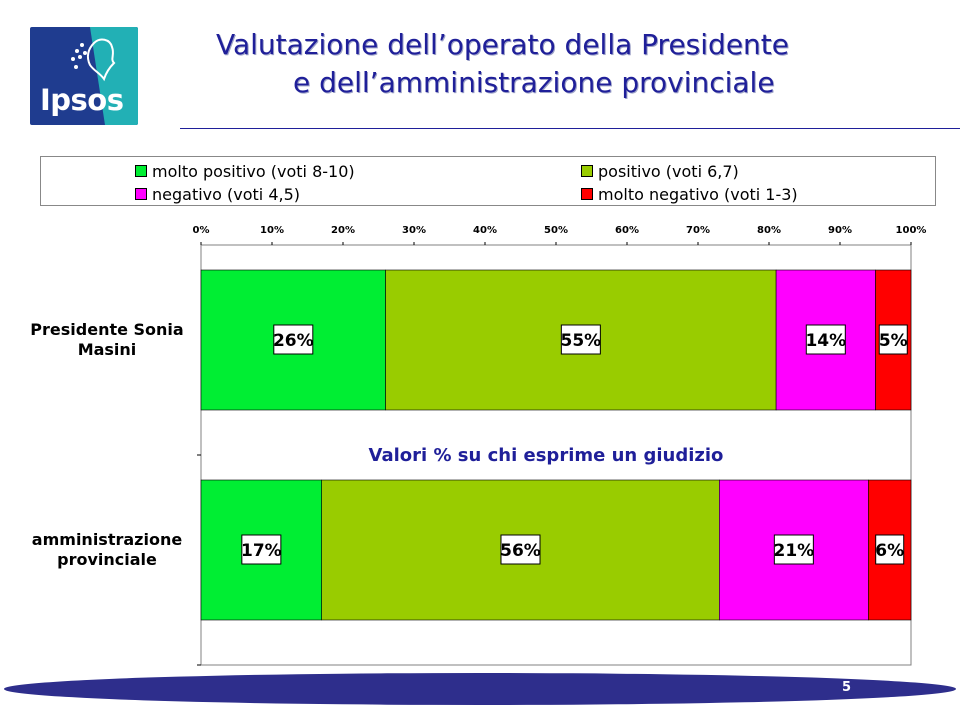  I want to click on data-label: 6%, so click(889, 551).